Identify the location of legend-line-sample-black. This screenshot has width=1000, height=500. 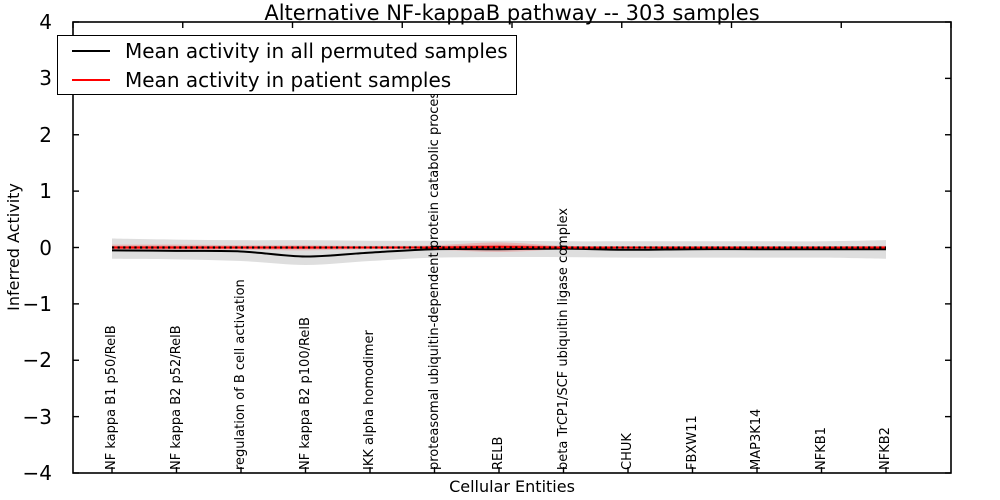
(91, 50).